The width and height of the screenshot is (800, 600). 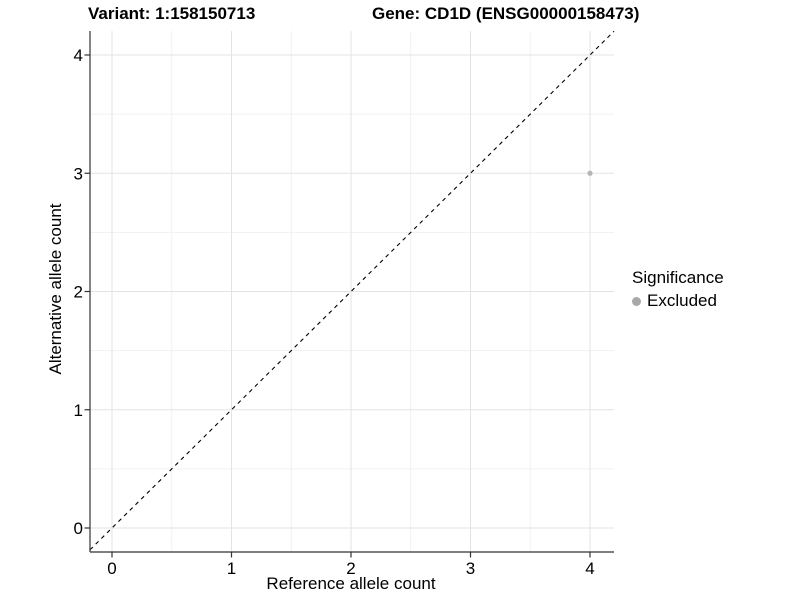 I want to click on y-tick-label: 3, so click(x=78, y=173).